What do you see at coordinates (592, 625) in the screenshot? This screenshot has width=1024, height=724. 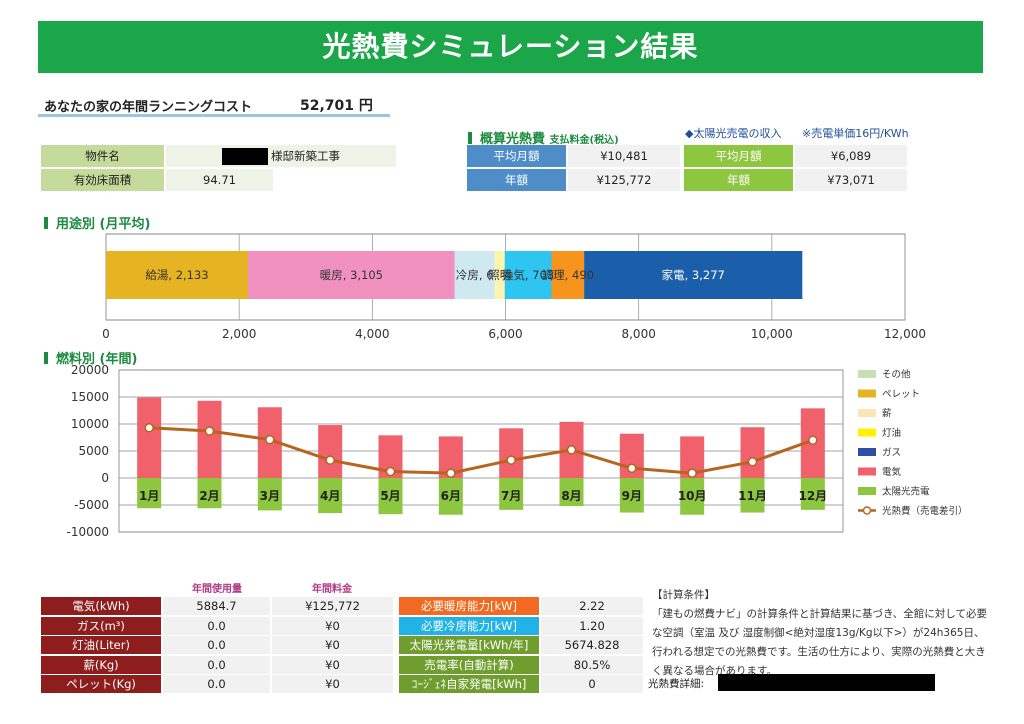 I see `spec-value: 1.20` at bounding box center [592, 625].